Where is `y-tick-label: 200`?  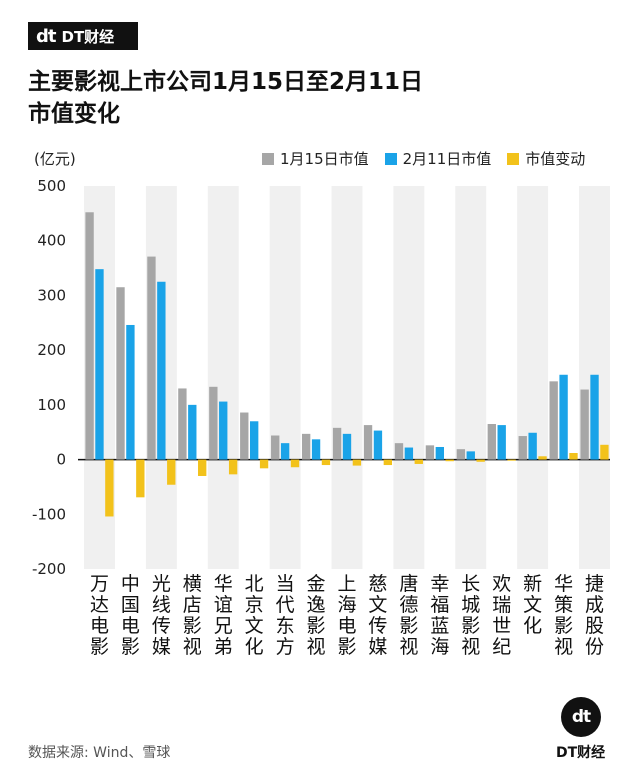
y-tick-label: 200 is located at coordinates (51, 350).